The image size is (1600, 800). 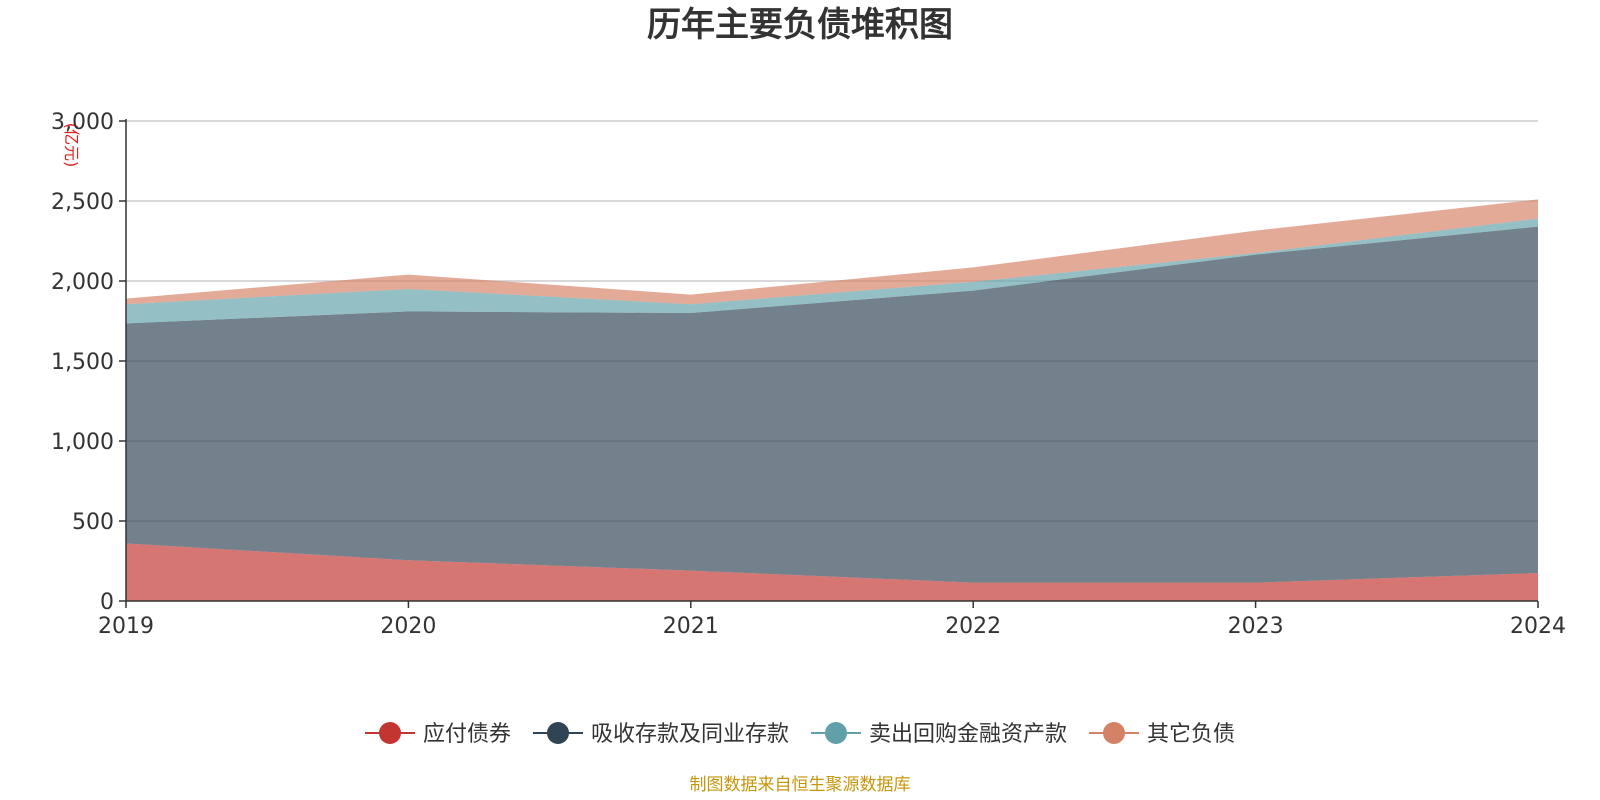 I want to click on legend-item-1: 吸收存款及同业存款, so click(x=661, y=734).